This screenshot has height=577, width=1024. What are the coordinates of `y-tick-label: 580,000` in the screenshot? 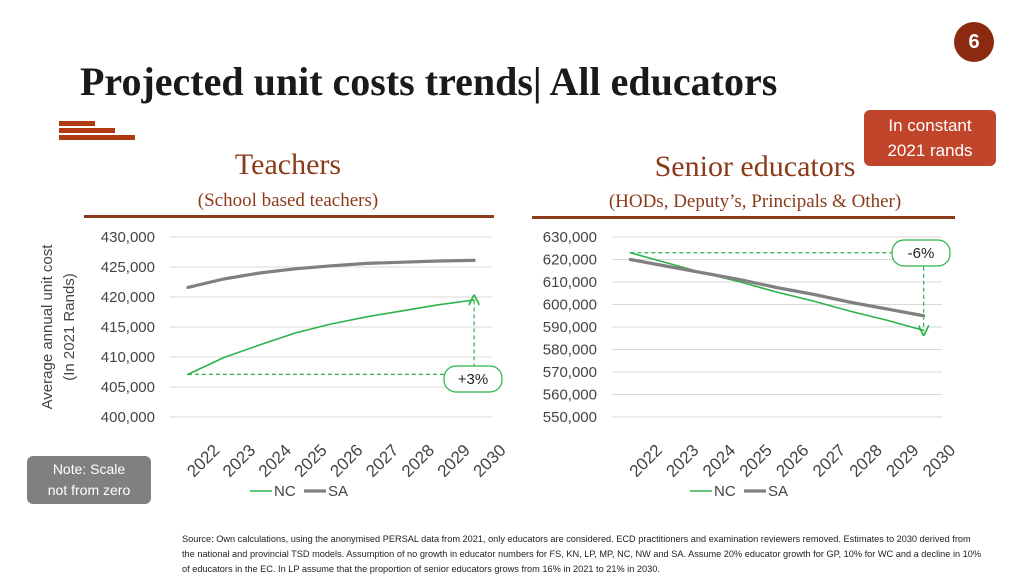 It's located at (570, 350).